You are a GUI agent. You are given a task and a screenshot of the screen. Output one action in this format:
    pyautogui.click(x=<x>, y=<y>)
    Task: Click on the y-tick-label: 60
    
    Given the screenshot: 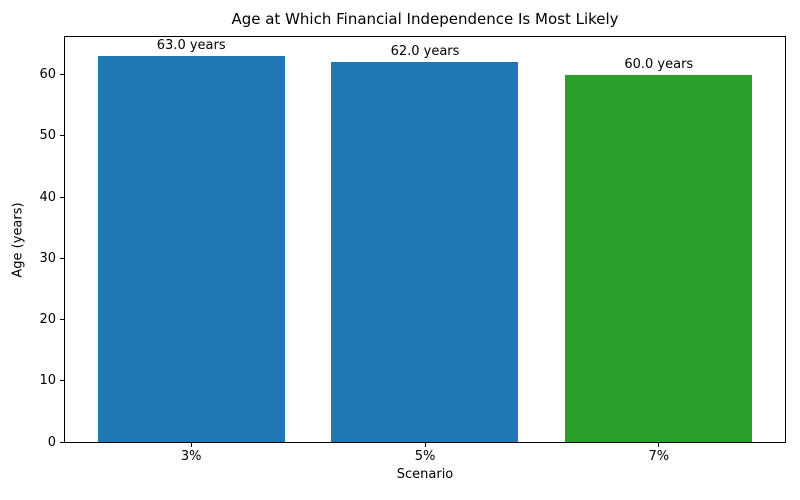 What is the action you would take?
    pyautogui.click(x=47, y=75)
    